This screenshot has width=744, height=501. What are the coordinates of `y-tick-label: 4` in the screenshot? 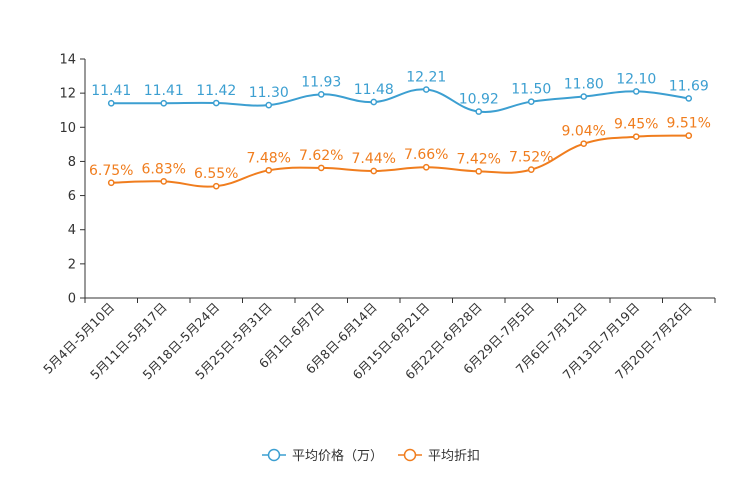 It's located at (72, 230).